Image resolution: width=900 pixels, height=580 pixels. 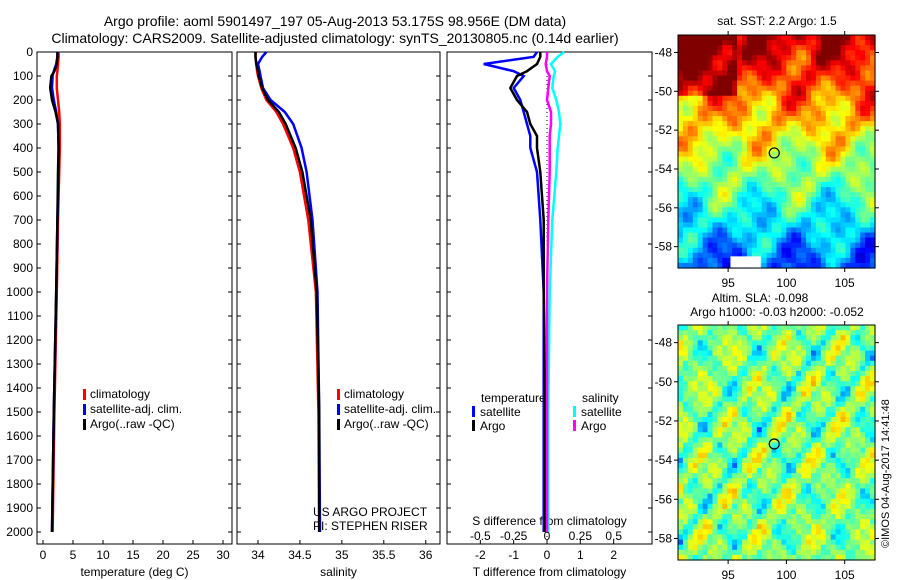 What do you see at coordinates (133, 555) in the screenshot?
I see `x-tick-label: 15` at bounding box center [133, 555].